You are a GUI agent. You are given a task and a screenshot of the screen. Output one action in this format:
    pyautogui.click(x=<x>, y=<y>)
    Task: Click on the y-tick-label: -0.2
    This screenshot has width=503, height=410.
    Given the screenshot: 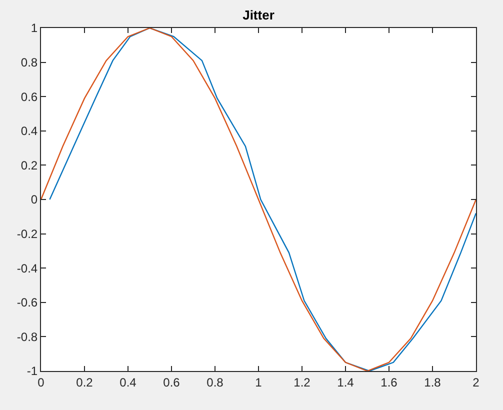 What is the action you would take?
    pyautogui.click(x=27, y=234)
    